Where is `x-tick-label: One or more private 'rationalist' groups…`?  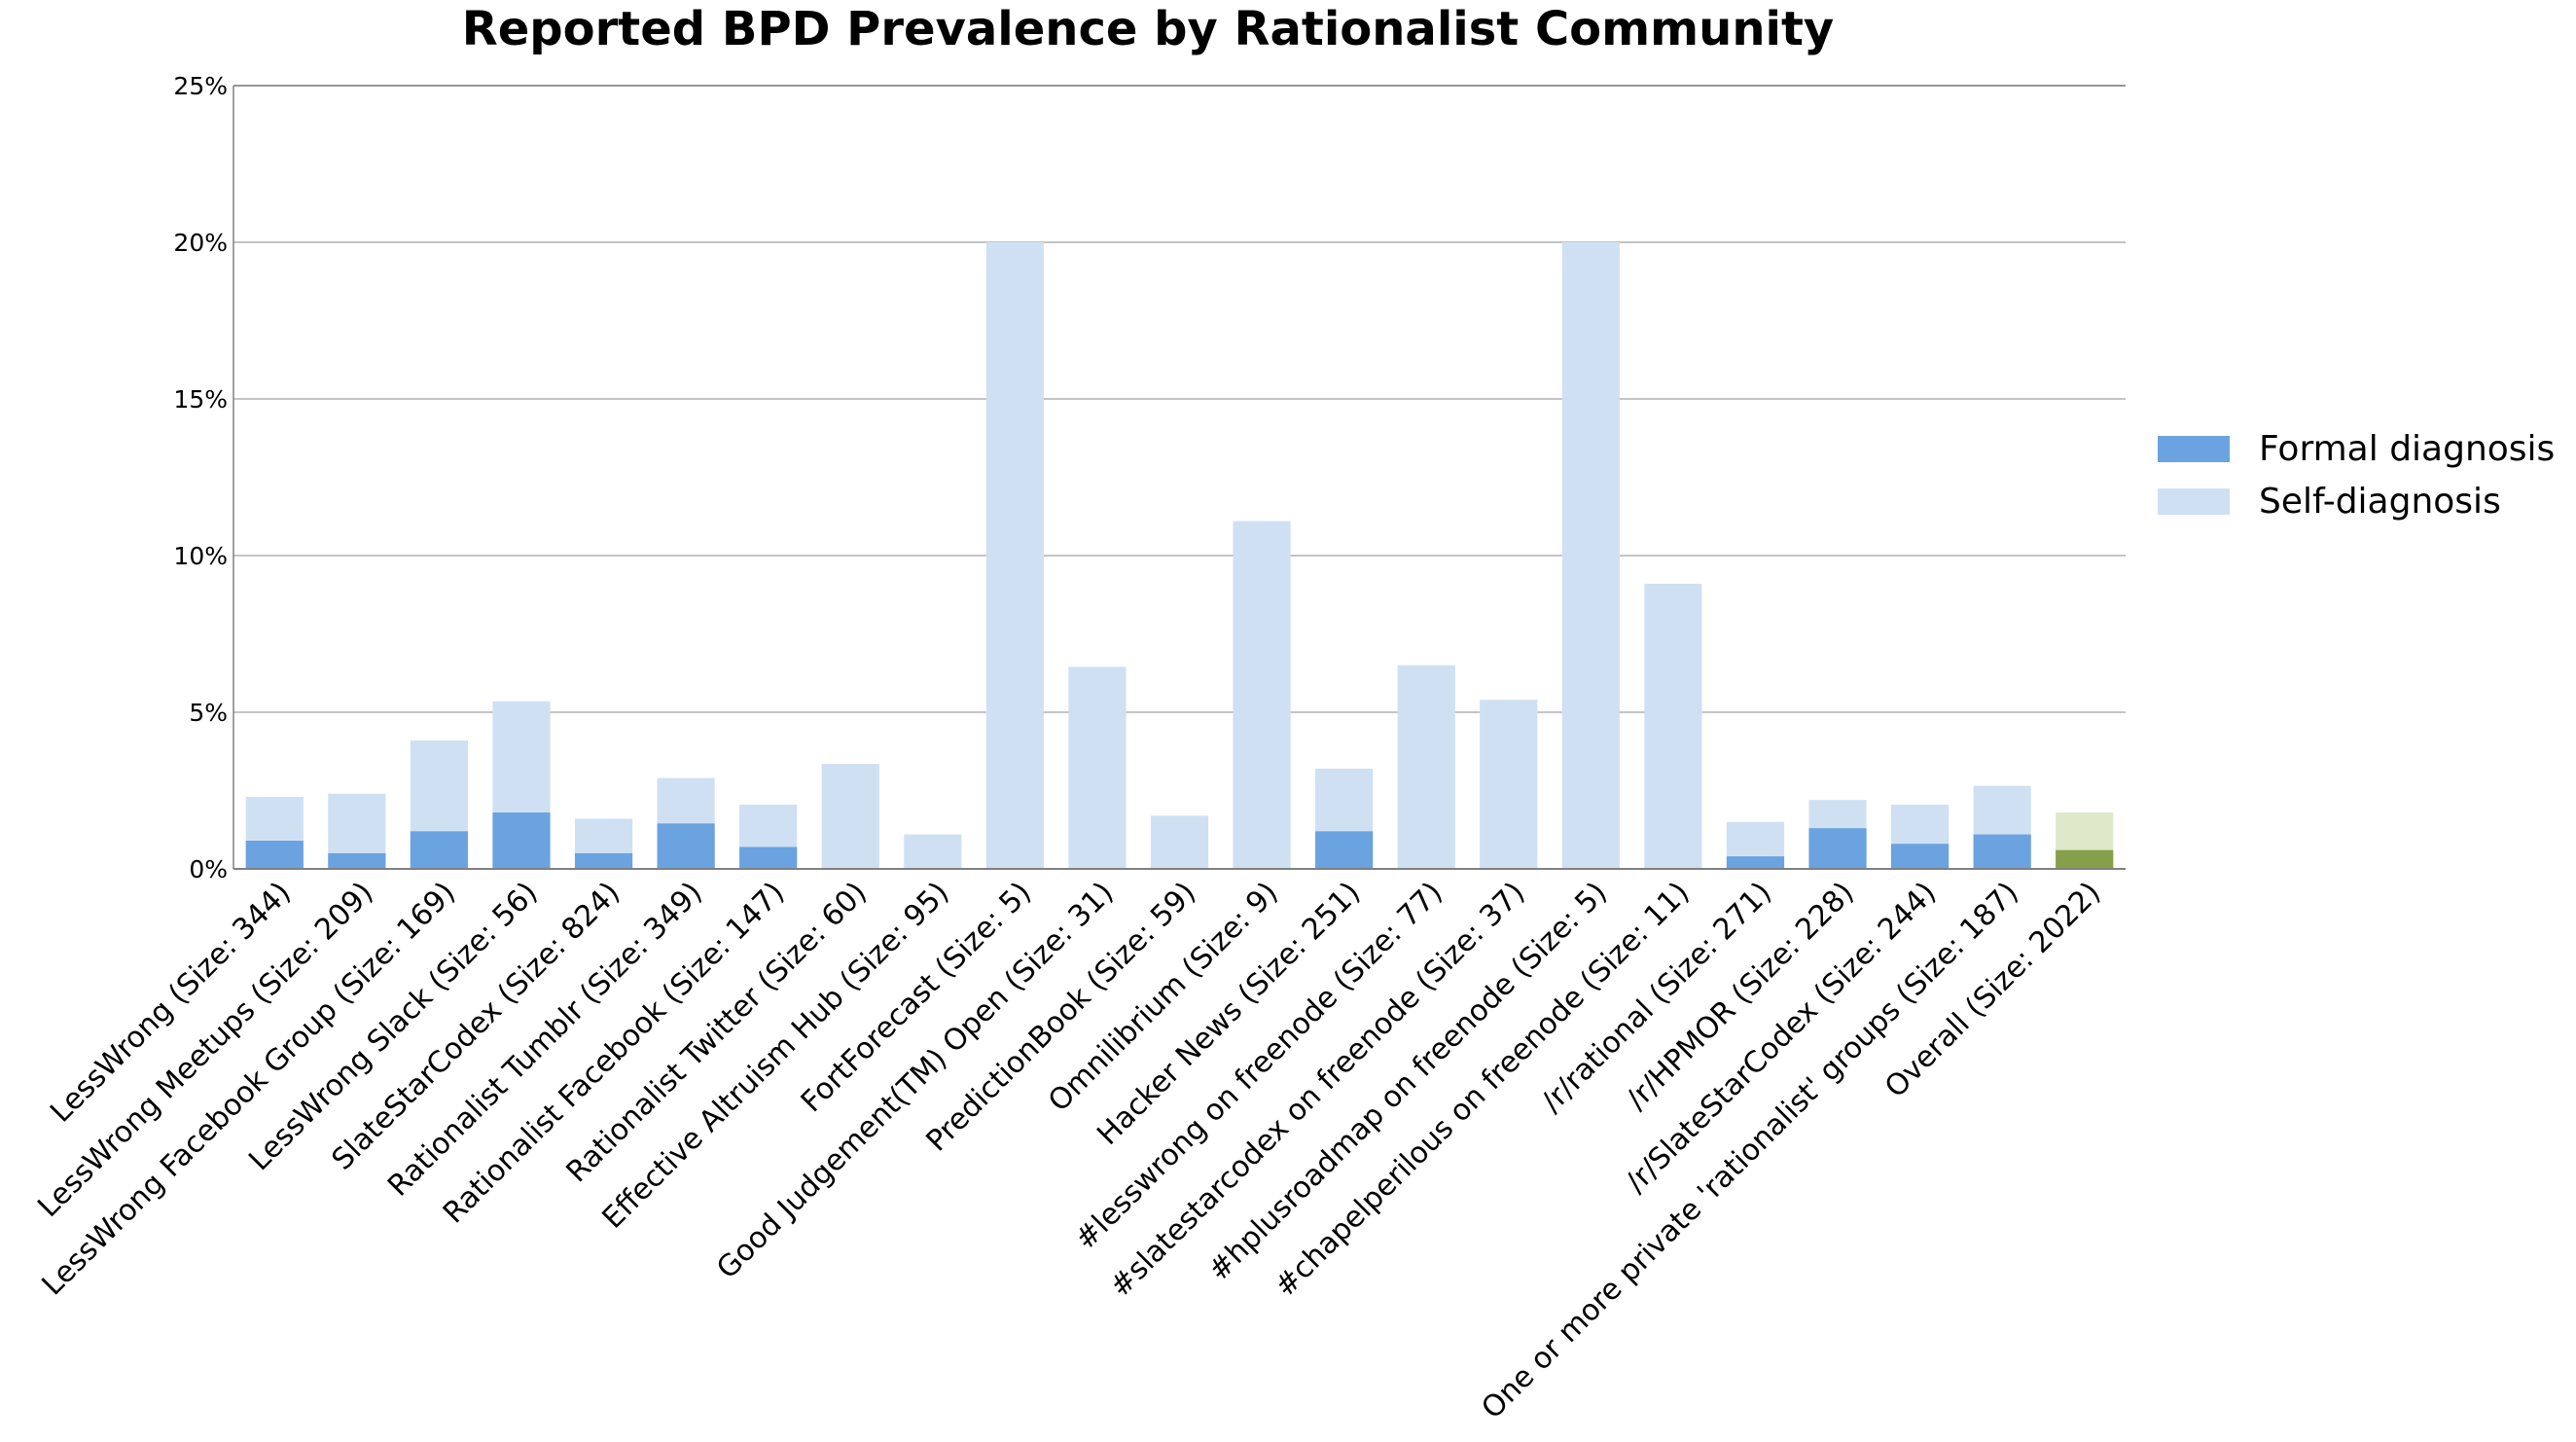 x-tick-label: One or more private 'rationalist' groups… is located at coordinates (1749, 1150).